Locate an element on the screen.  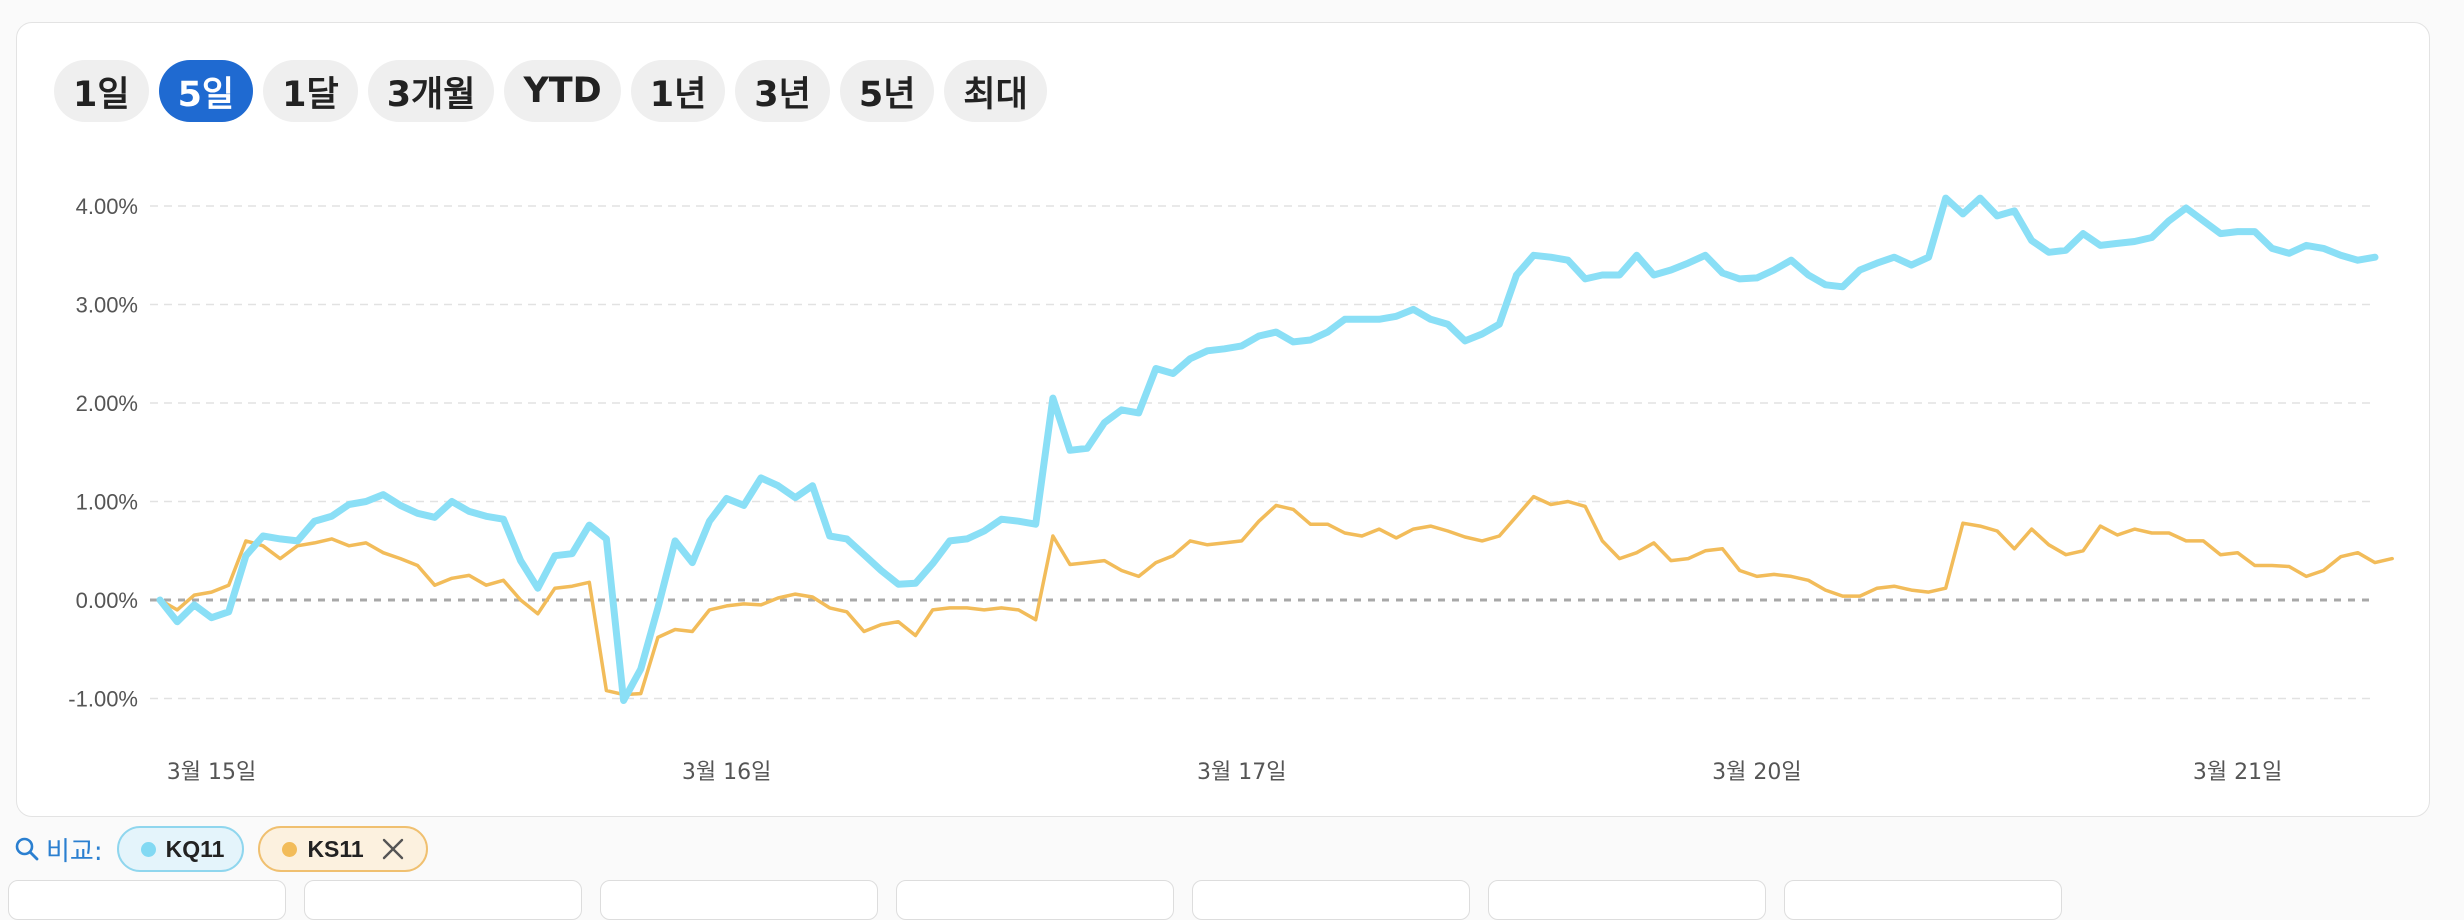
range-tab-1: 5일 is located at coordinates (206, 91).